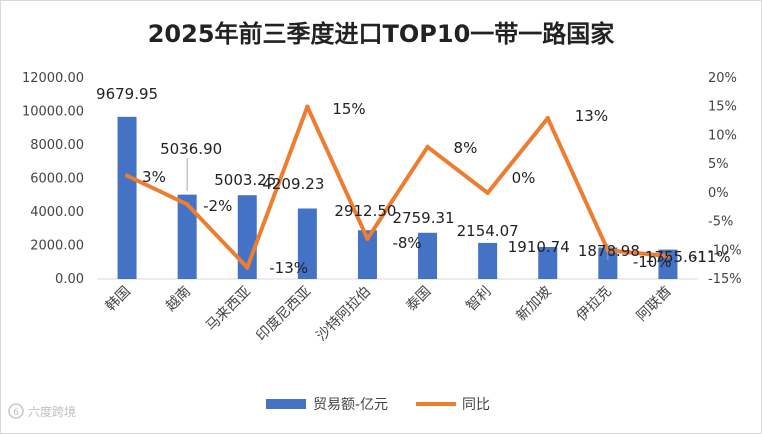  I want to click on watermark: 6 六度跨境, so click(42, 411).